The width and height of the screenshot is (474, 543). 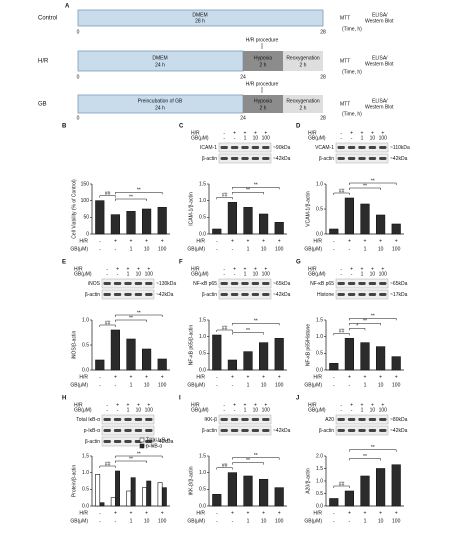 What do you see at coordinates (319, 469) in the screenshot?
I see `y-tick-label: 1.5` at bounding box center [319, 469].